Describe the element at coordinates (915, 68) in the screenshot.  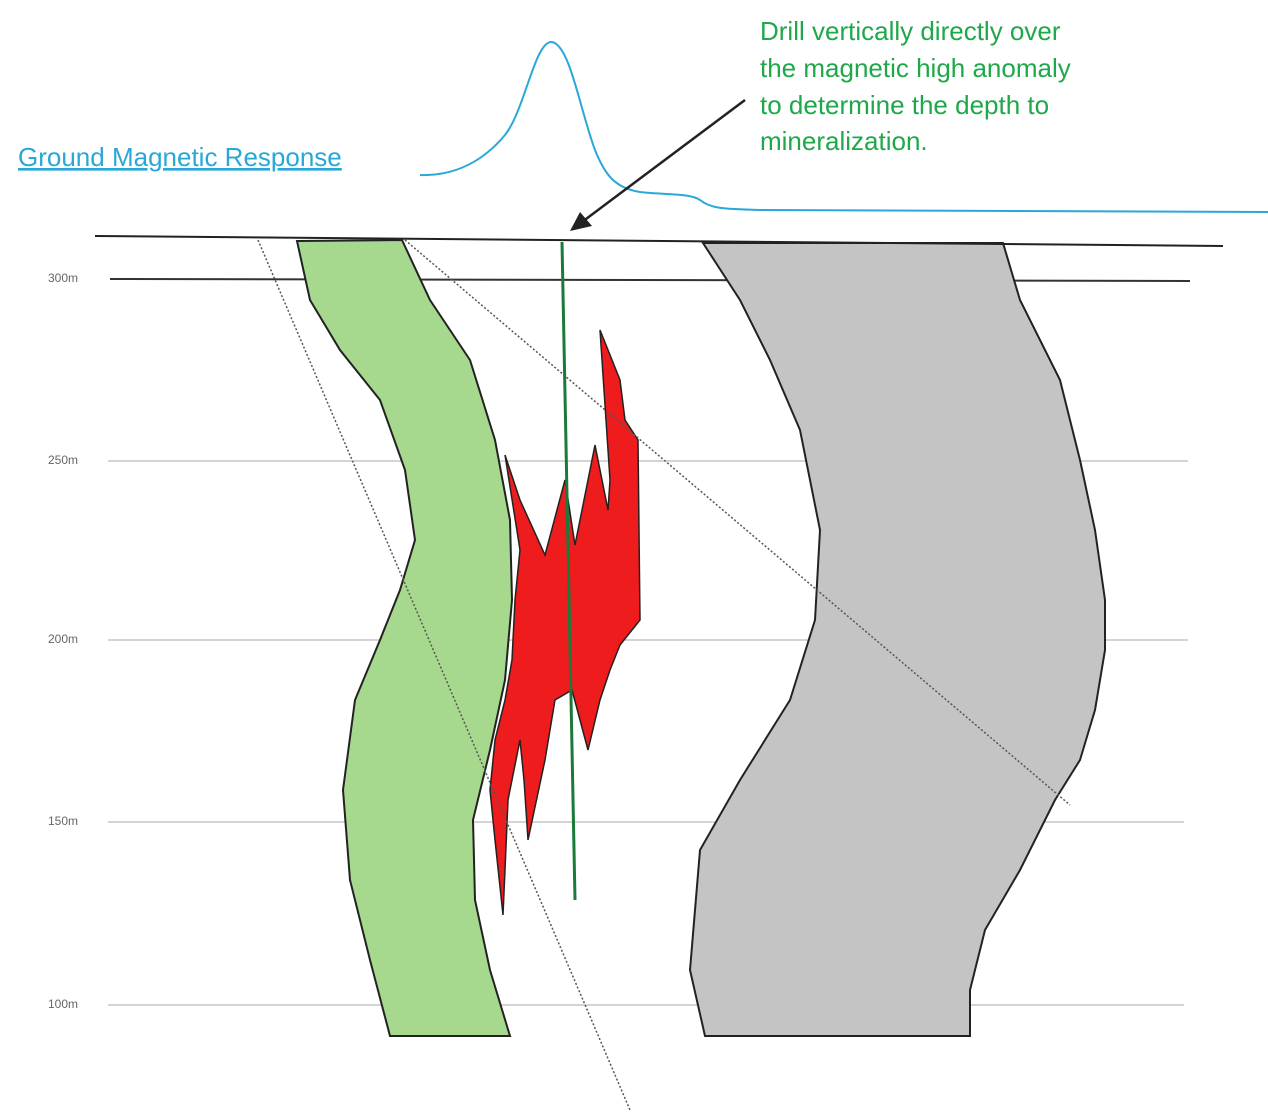
I see `annotation-line: the magnetic high anomaly` at that location.